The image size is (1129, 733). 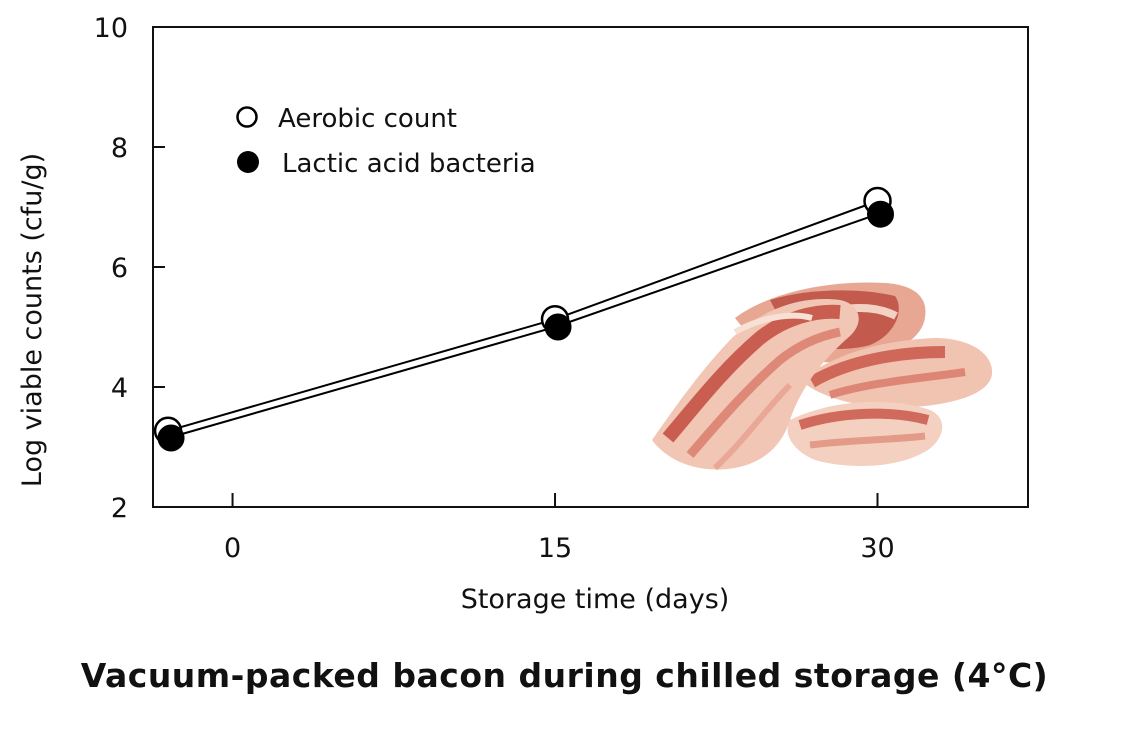 What do you see at coordinates (386, 141) in the screenshot?
I see `legend: Aerobic count Lactic acid bacteria` at bounding box center [386, 141].